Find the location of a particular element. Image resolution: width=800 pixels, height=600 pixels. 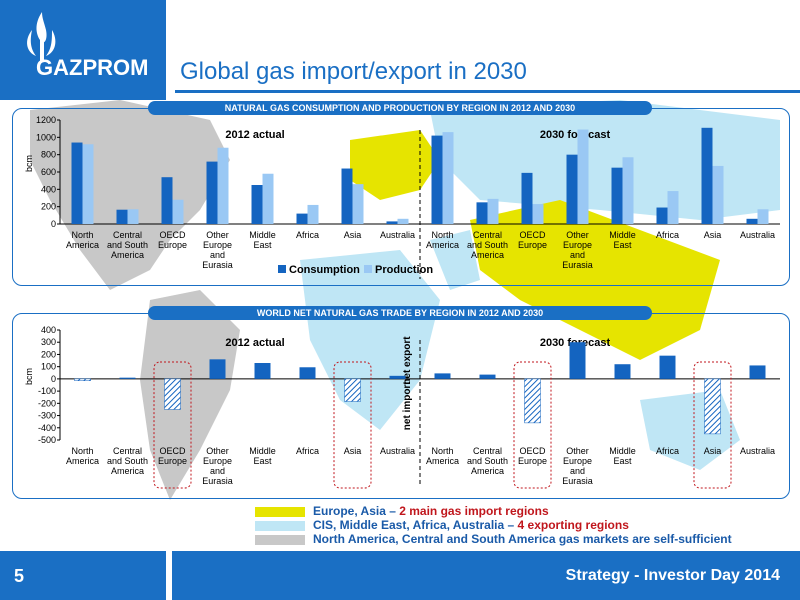

group-label-2030: 2030 forecast is located at coordinates (575, 135).